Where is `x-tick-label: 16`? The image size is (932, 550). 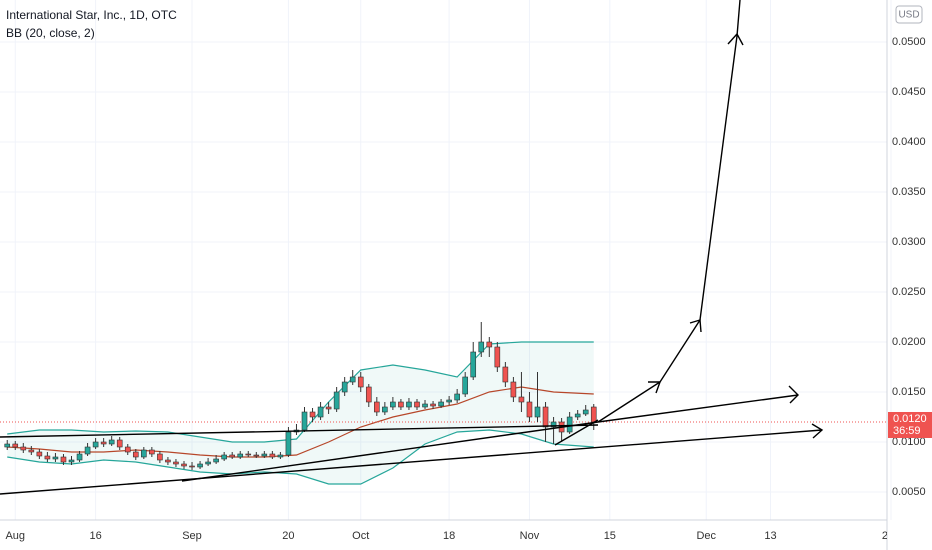
x-tick-label: 16 is located at coordinates (95, 536).